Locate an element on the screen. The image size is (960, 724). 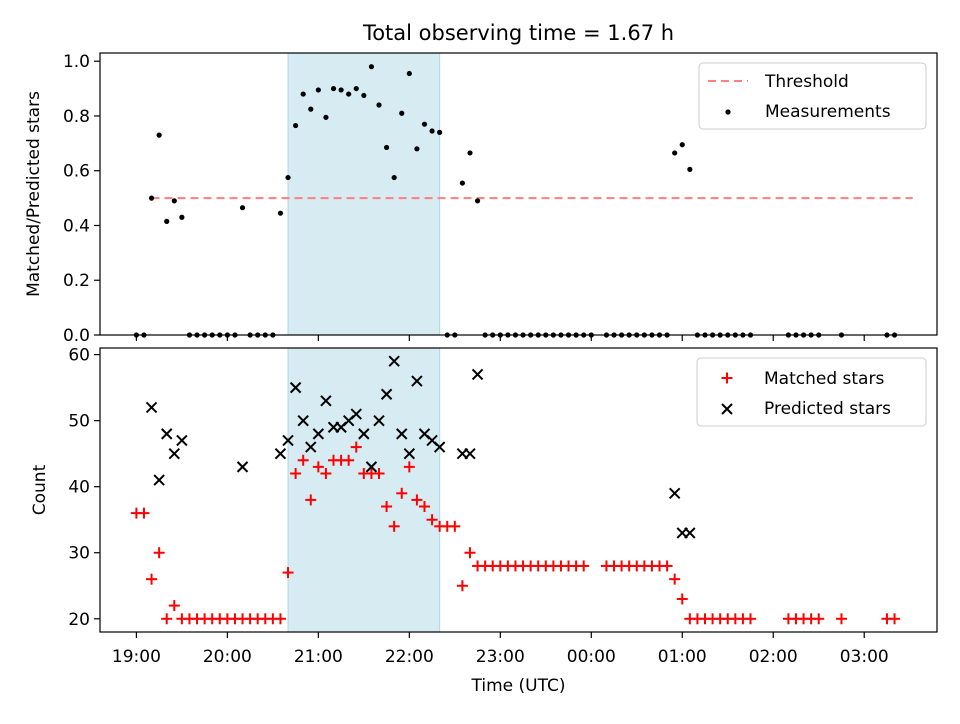
legend-bottom: Matched stars Predicted stars is located at coordinates (811, 392).